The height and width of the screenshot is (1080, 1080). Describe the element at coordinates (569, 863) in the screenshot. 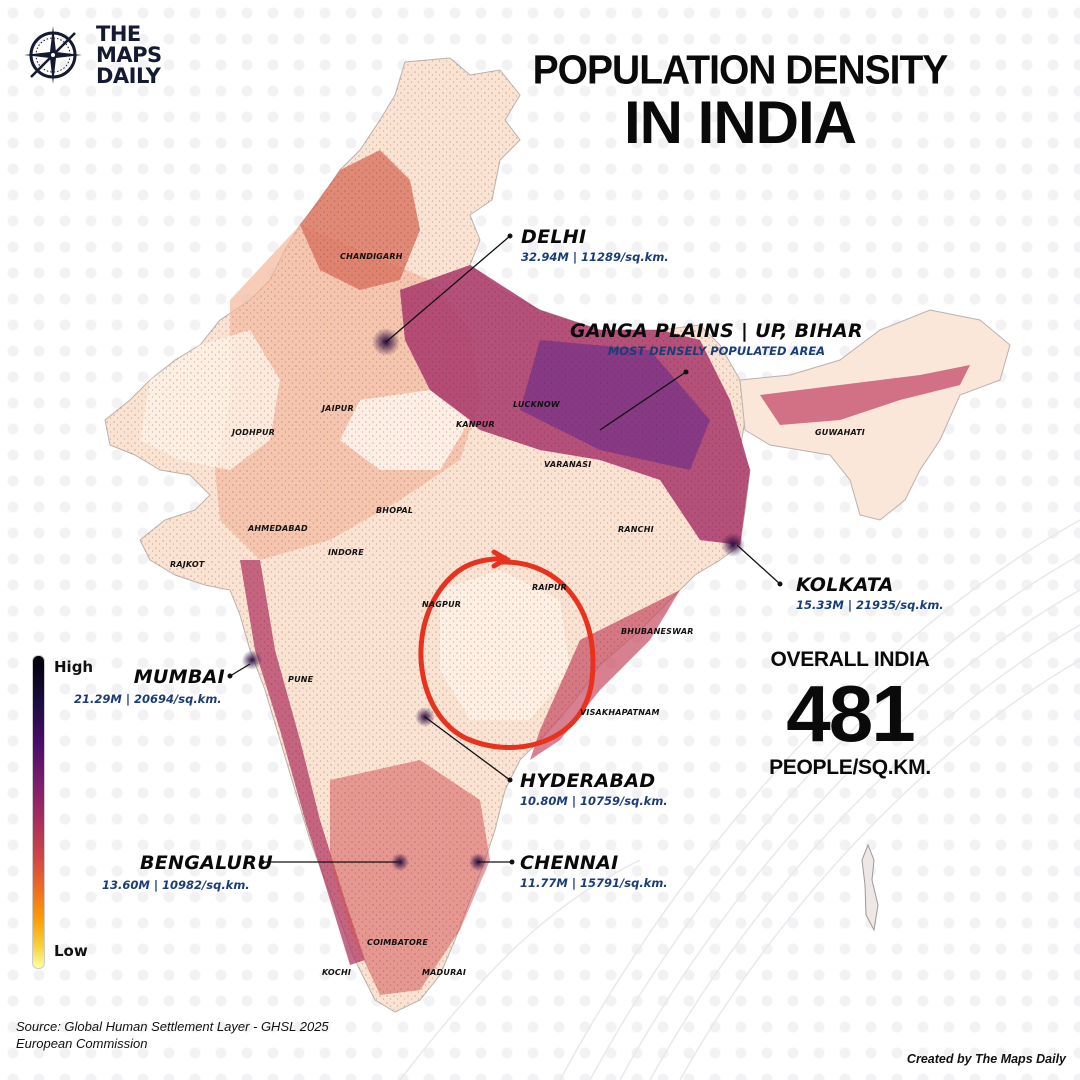

I see `callout-name: CHENNAI` at that location.